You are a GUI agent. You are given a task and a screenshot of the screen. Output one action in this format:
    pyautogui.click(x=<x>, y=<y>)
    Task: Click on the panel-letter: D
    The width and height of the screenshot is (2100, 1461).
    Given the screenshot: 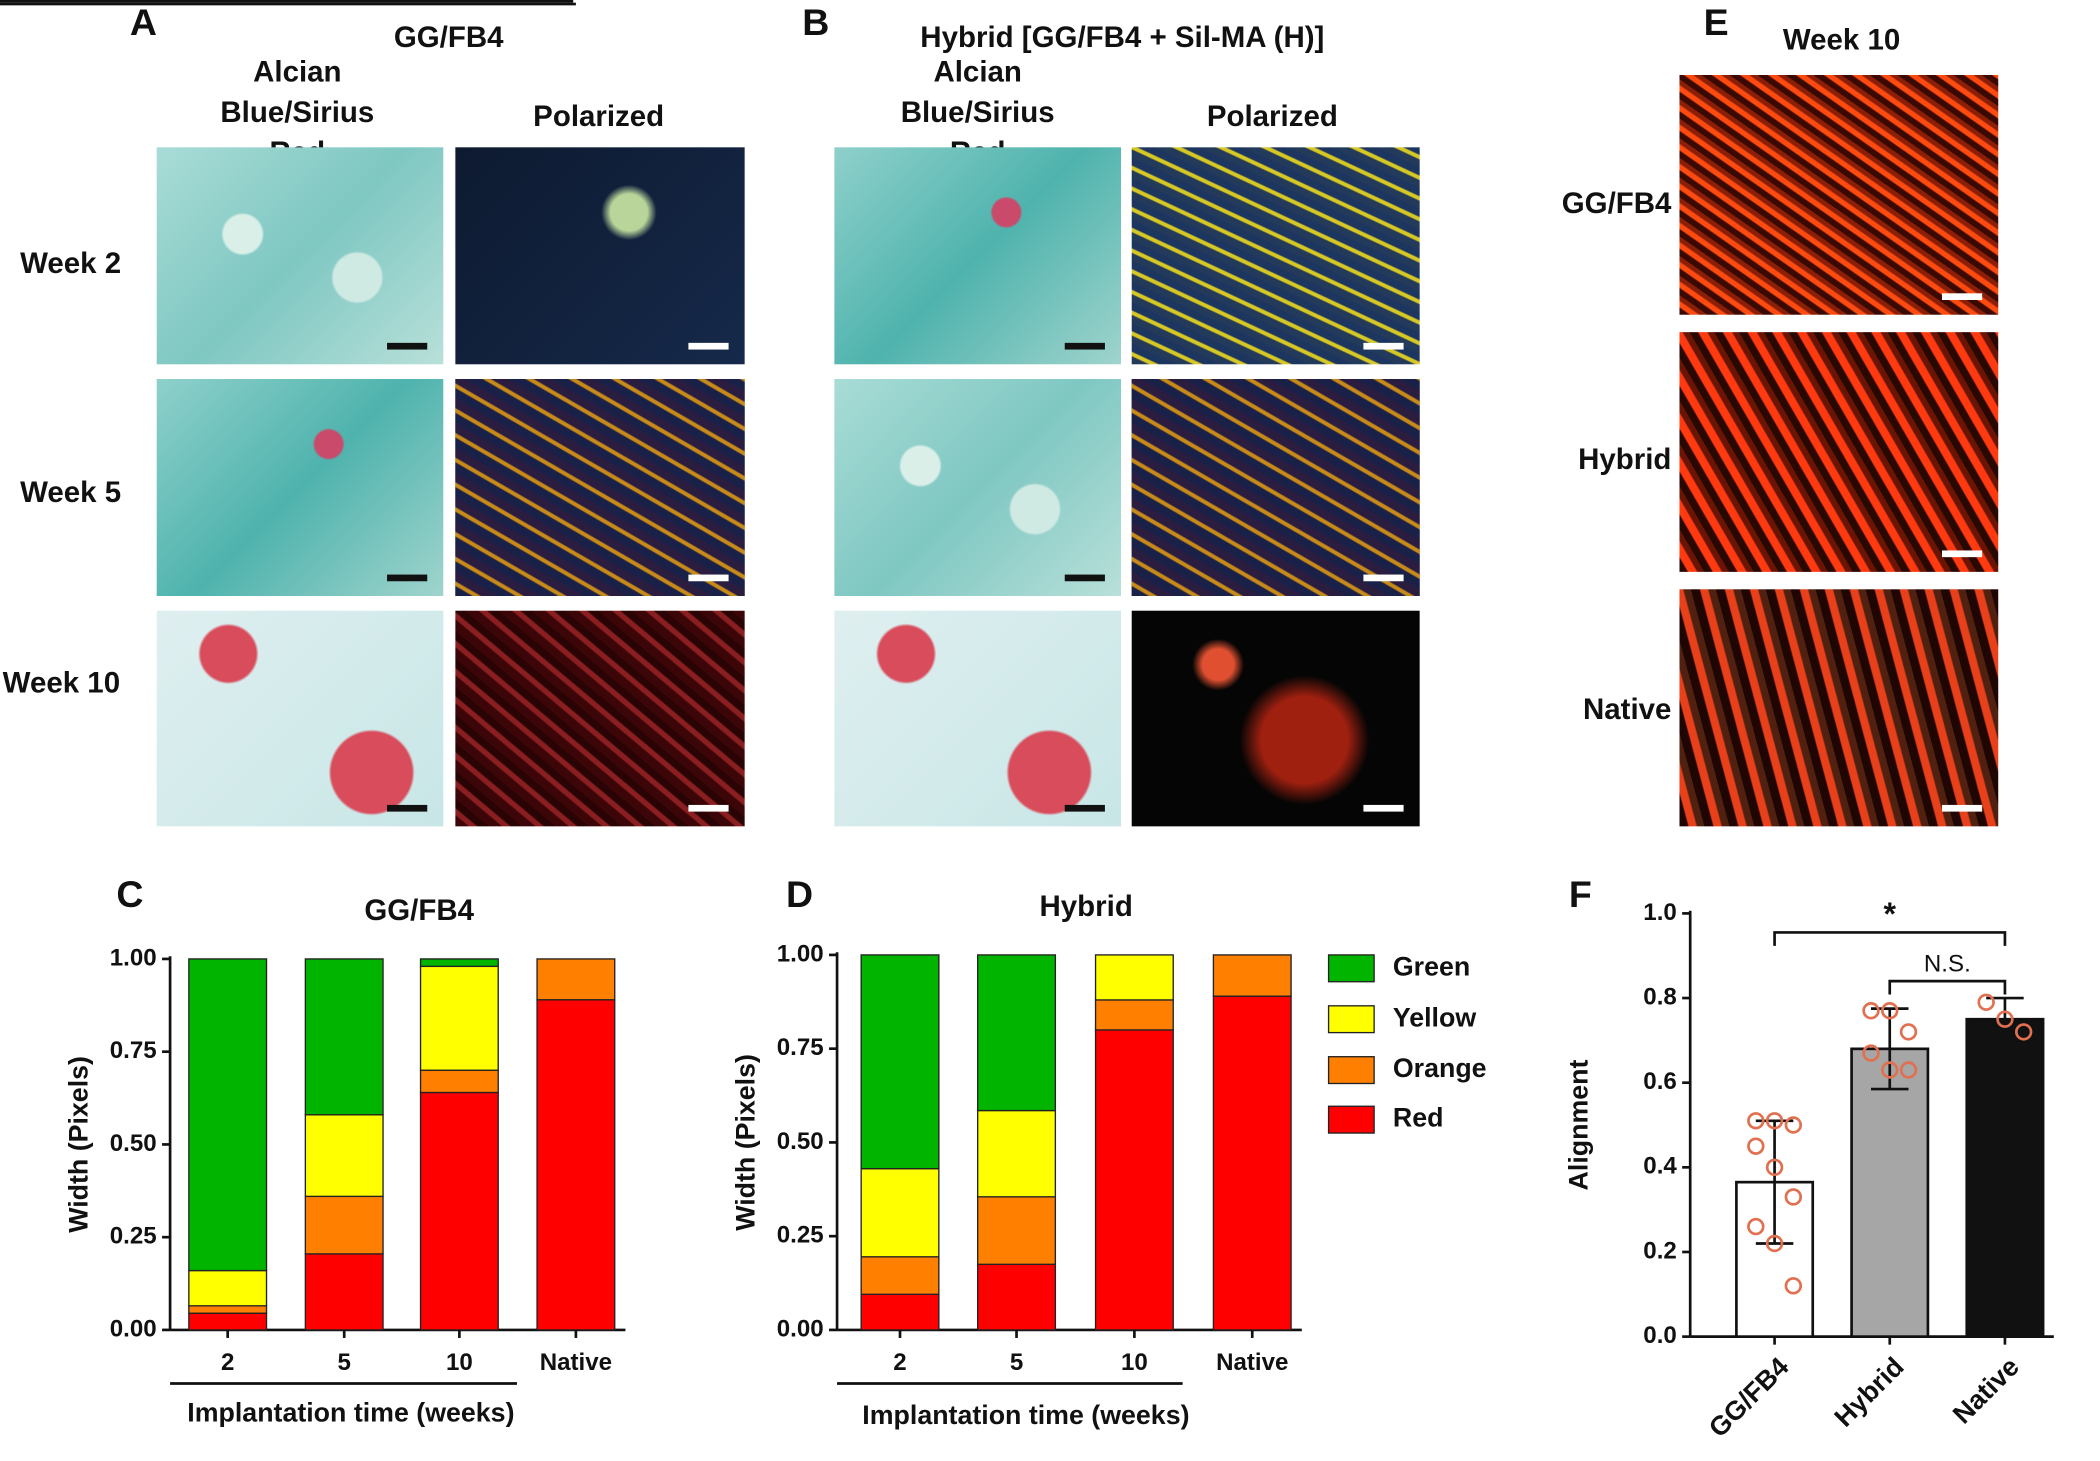 What is the action you would take?
    pyautogui.click(x=799, y=894)
    